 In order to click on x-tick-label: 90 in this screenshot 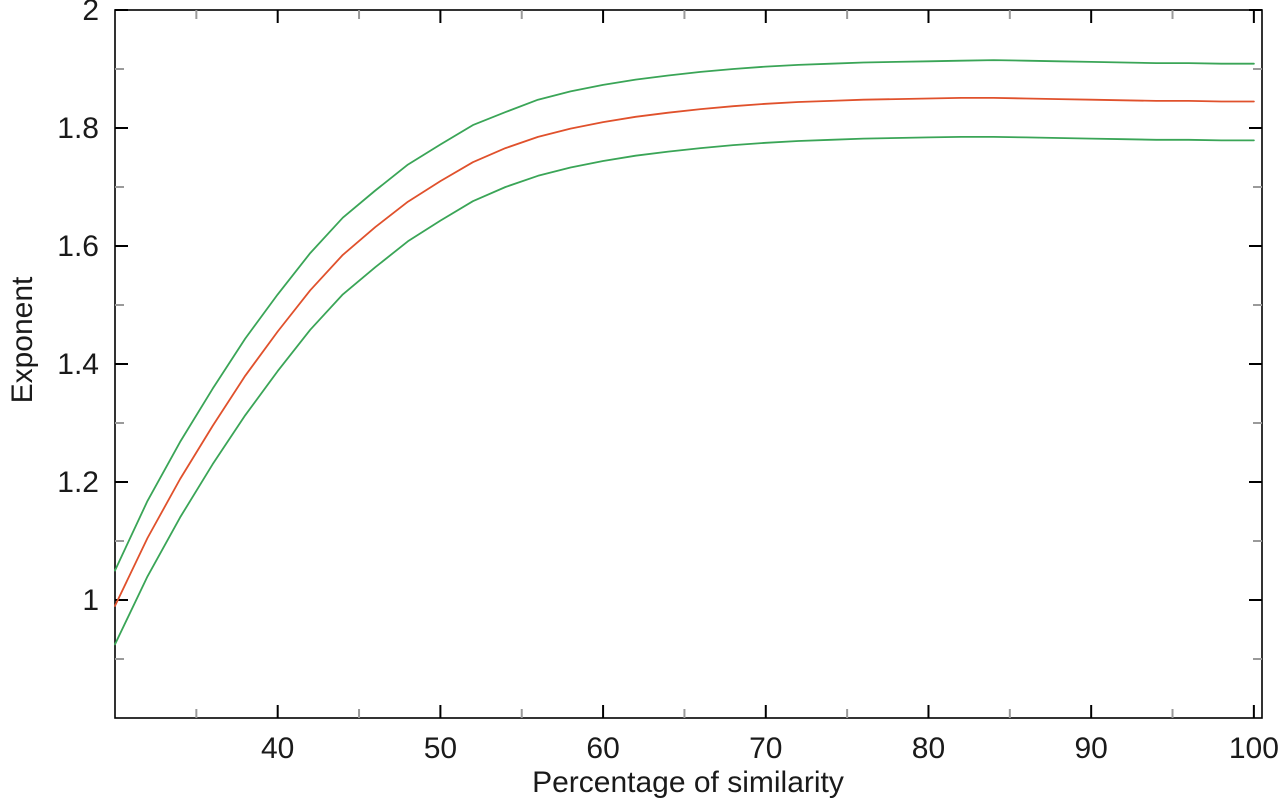, I will do `click(1090, 748)`.